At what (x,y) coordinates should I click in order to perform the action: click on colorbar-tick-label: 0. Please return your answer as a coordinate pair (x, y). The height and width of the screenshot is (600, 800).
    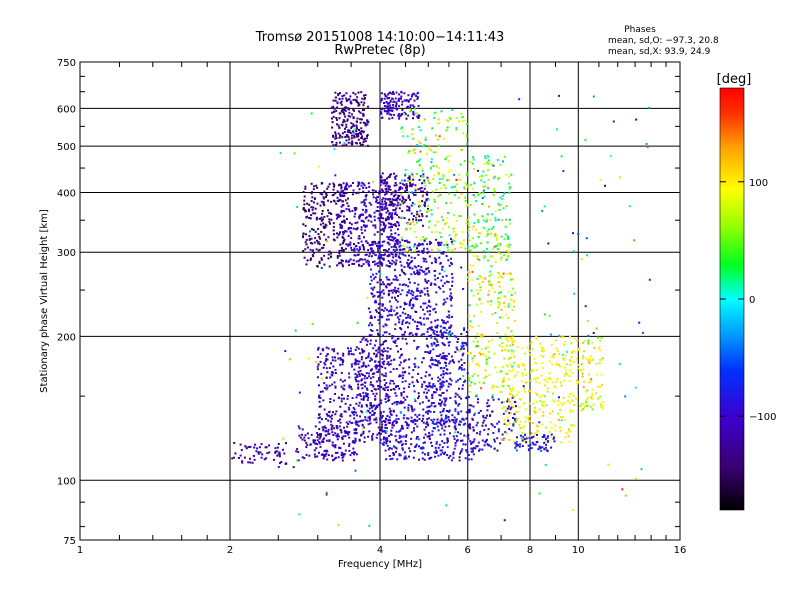
    Looking at the image, I should click on (752, 300).